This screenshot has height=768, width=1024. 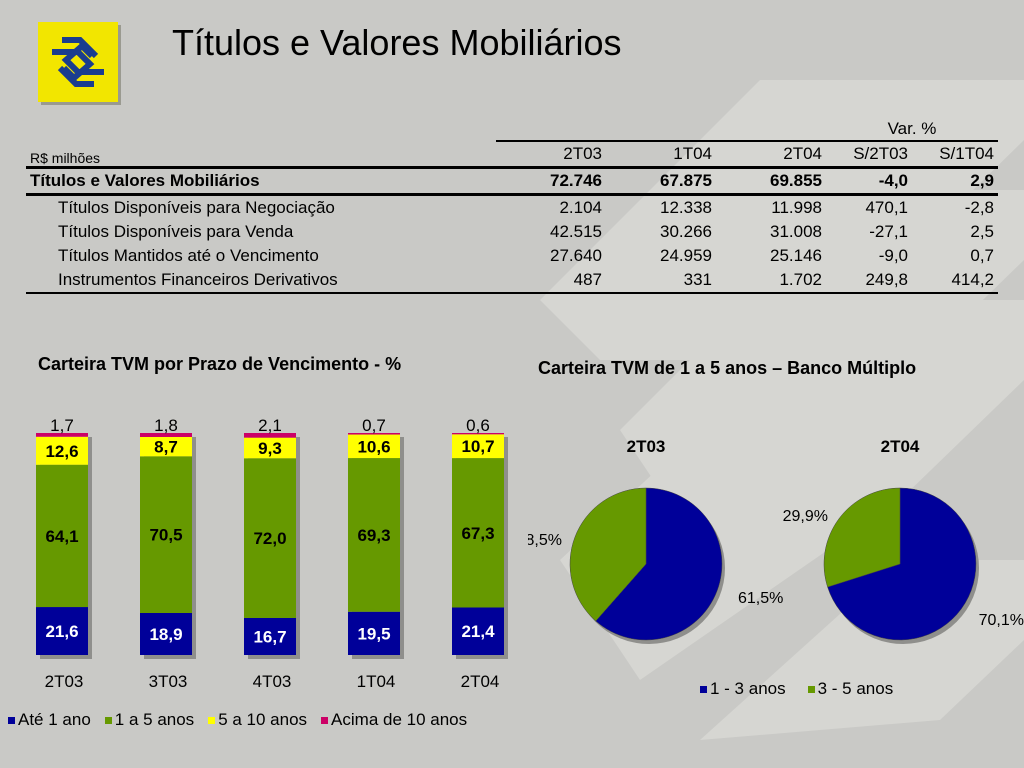 I want to click on table-cell: 2.104, so click(x=580, y=207).